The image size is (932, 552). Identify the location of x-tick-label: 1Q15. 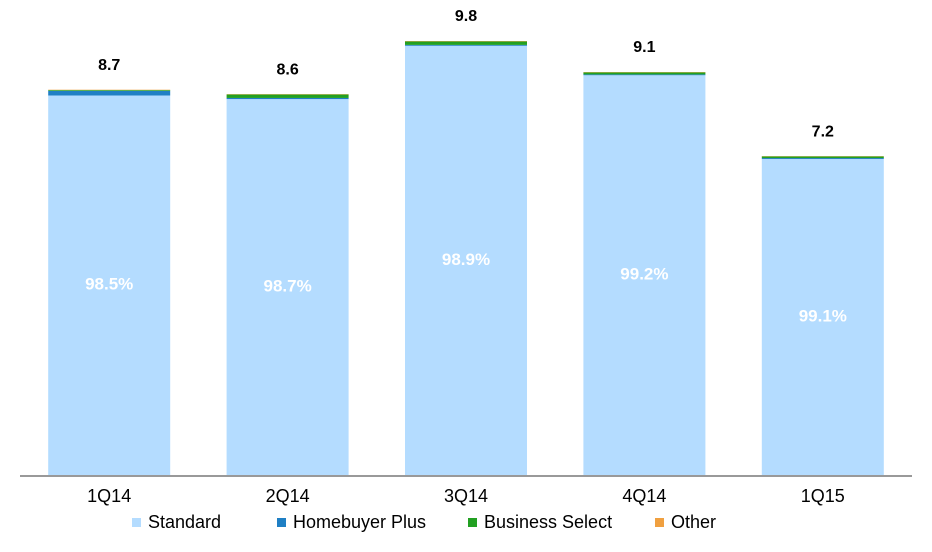
(823, 496).